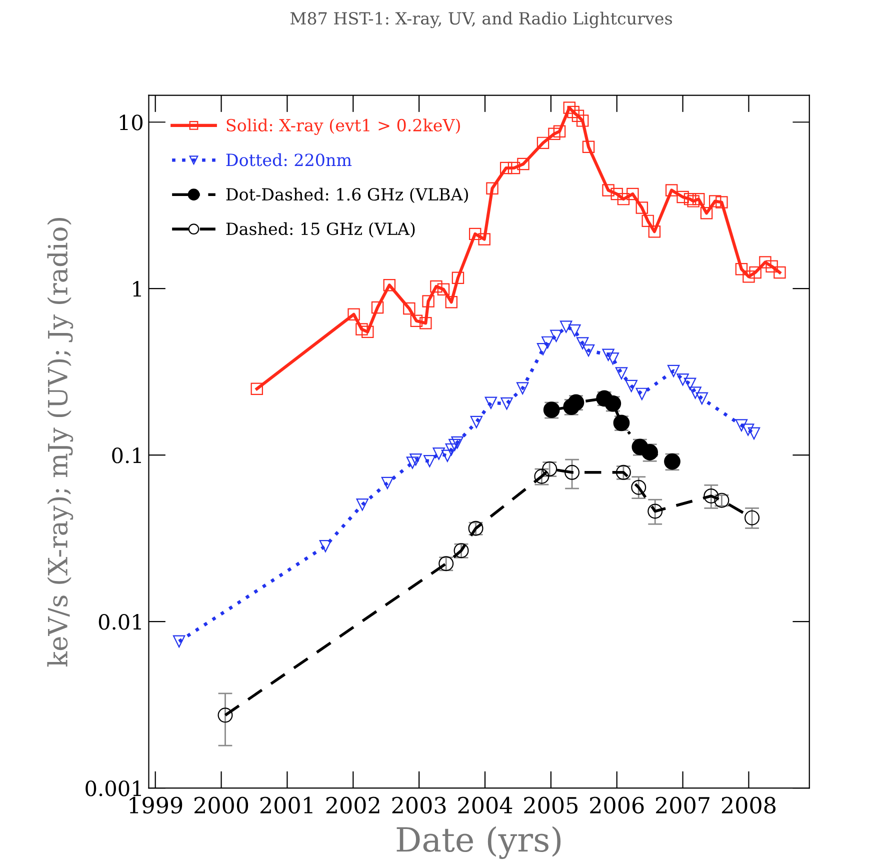  I want to click on x-tick-label: 2007, so click(683, 805).